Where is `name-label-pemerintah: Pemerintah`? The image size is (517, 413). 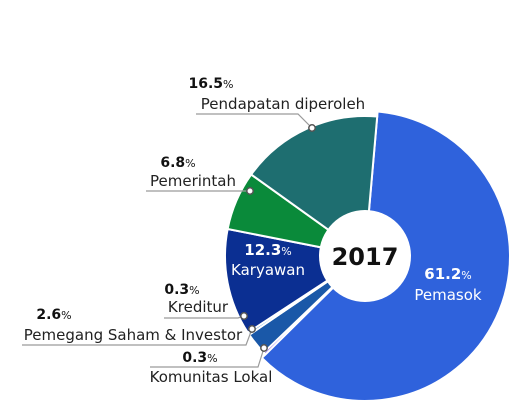
name-label-pemerintah: Pemerintah is located at coordinates (193, 181).